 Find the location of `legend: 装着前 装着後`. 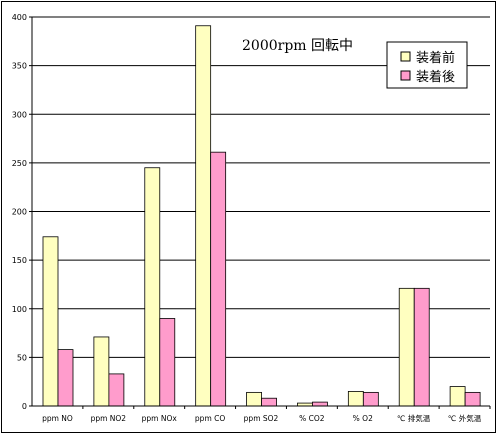

legend: 装着前 装着後 is located at coordinates (427, 65).